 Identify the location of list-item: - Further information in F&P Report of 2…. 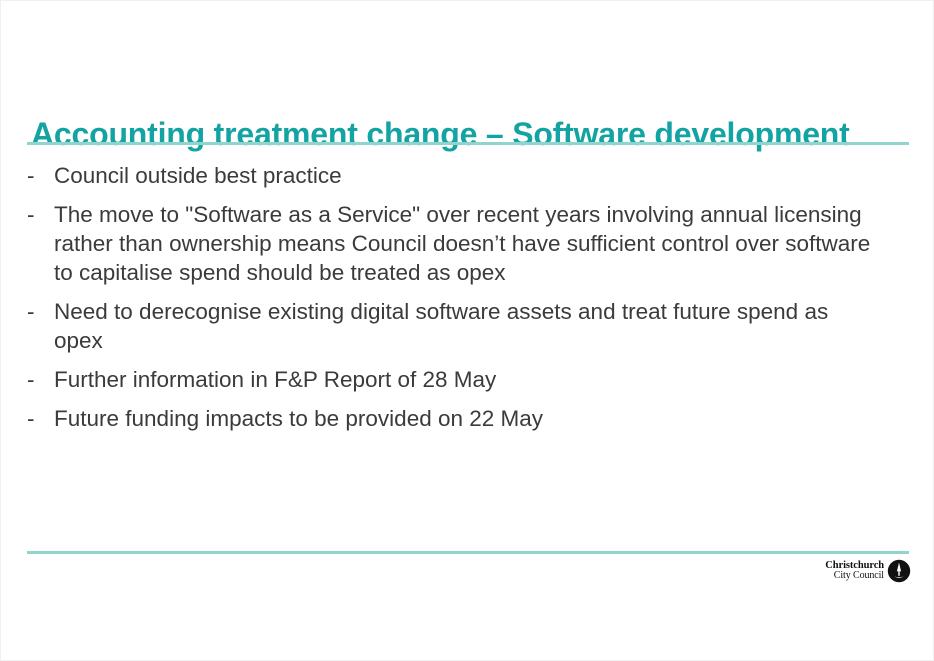
(470, 379).